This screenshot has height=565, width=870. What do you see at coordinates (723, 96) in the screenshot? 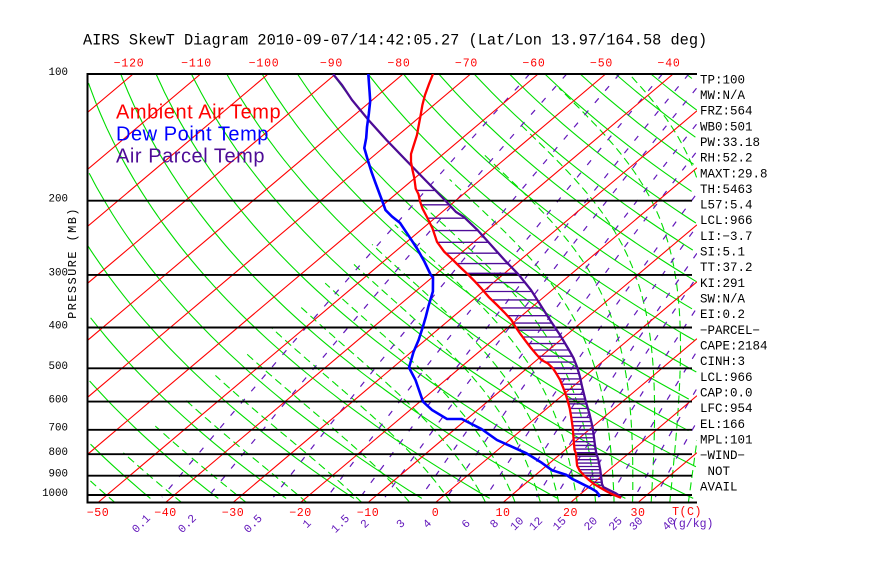
I see `svg-text: MW:N/A` at bounding box center [723, 96].